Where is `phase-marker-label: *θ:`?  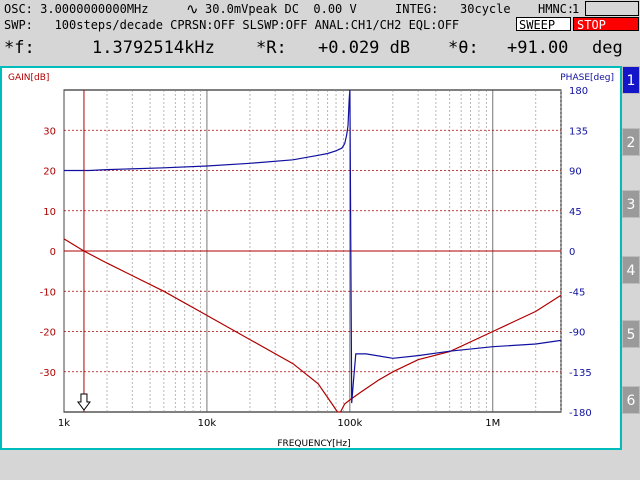
phase-marker-label: *θ: is located at coordinates (463, 48).